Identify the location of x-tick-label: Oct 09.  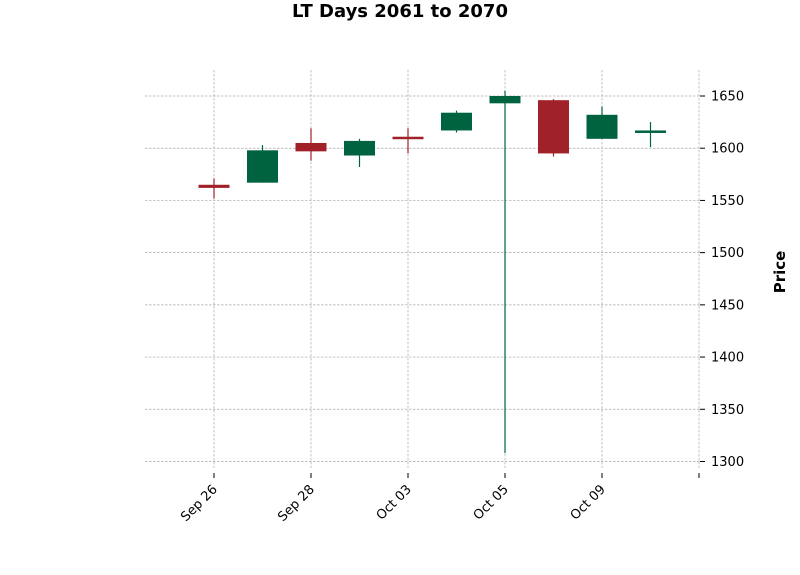
(588, 502).